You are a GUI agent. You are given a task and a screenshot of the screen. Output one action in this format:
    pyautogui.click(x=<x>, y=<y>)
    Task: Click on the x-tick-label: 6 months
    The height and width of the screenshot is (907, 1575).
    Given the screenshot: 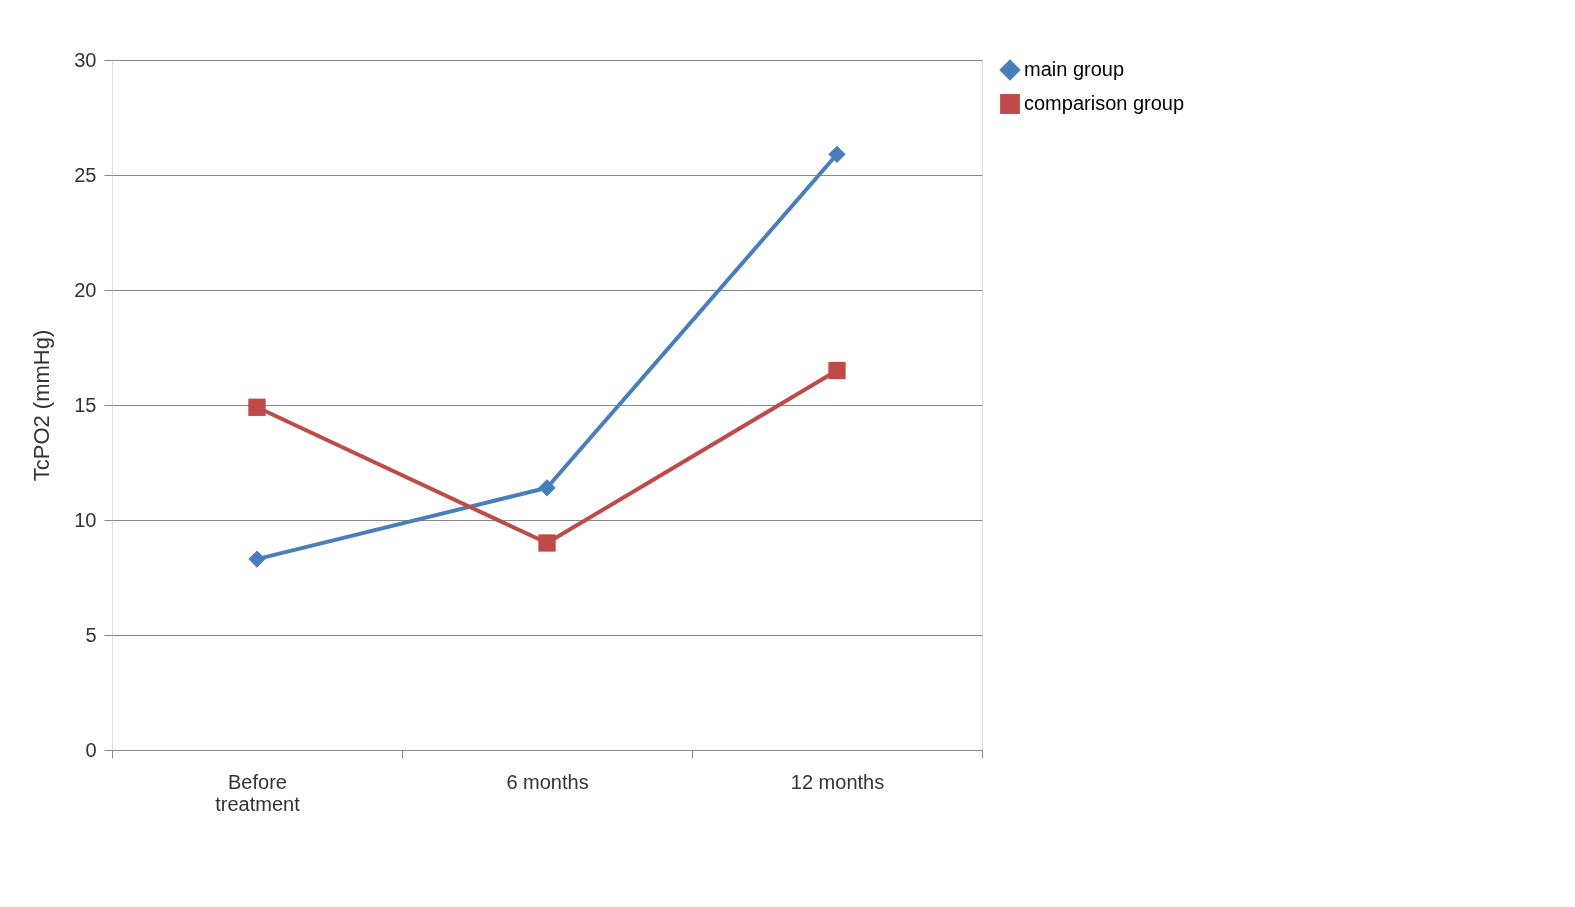 What is the action you would take?
    pyautogui.click(x=547, y=781)
    